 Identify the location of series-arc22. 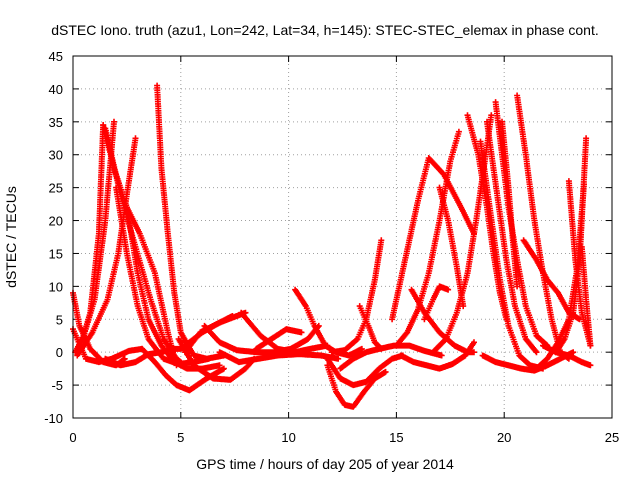
(356, 296).